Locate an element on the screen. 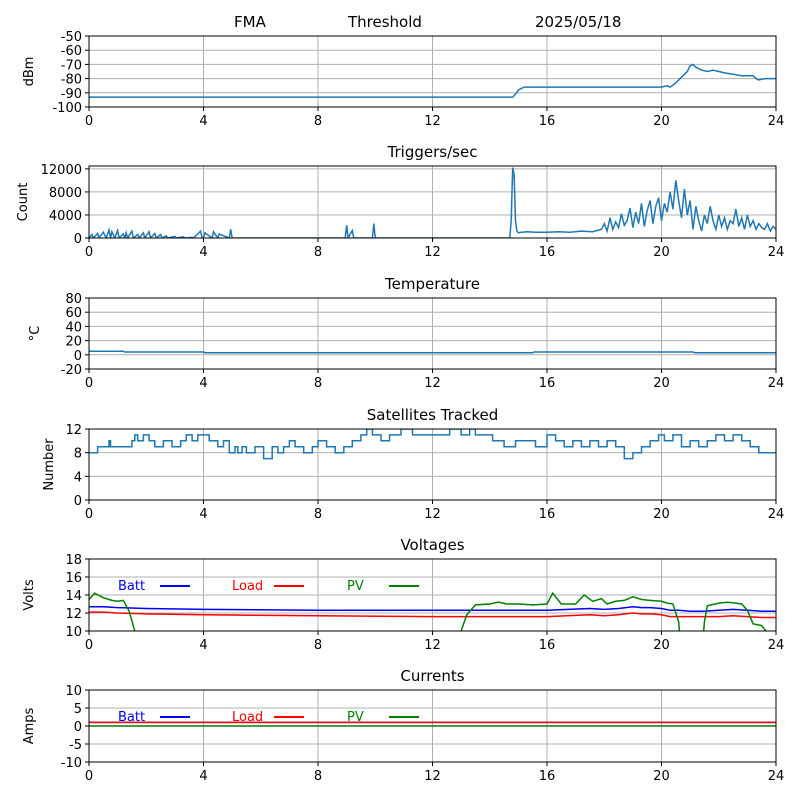  y-tick-label: 16 is located at coordinates (73, 578).